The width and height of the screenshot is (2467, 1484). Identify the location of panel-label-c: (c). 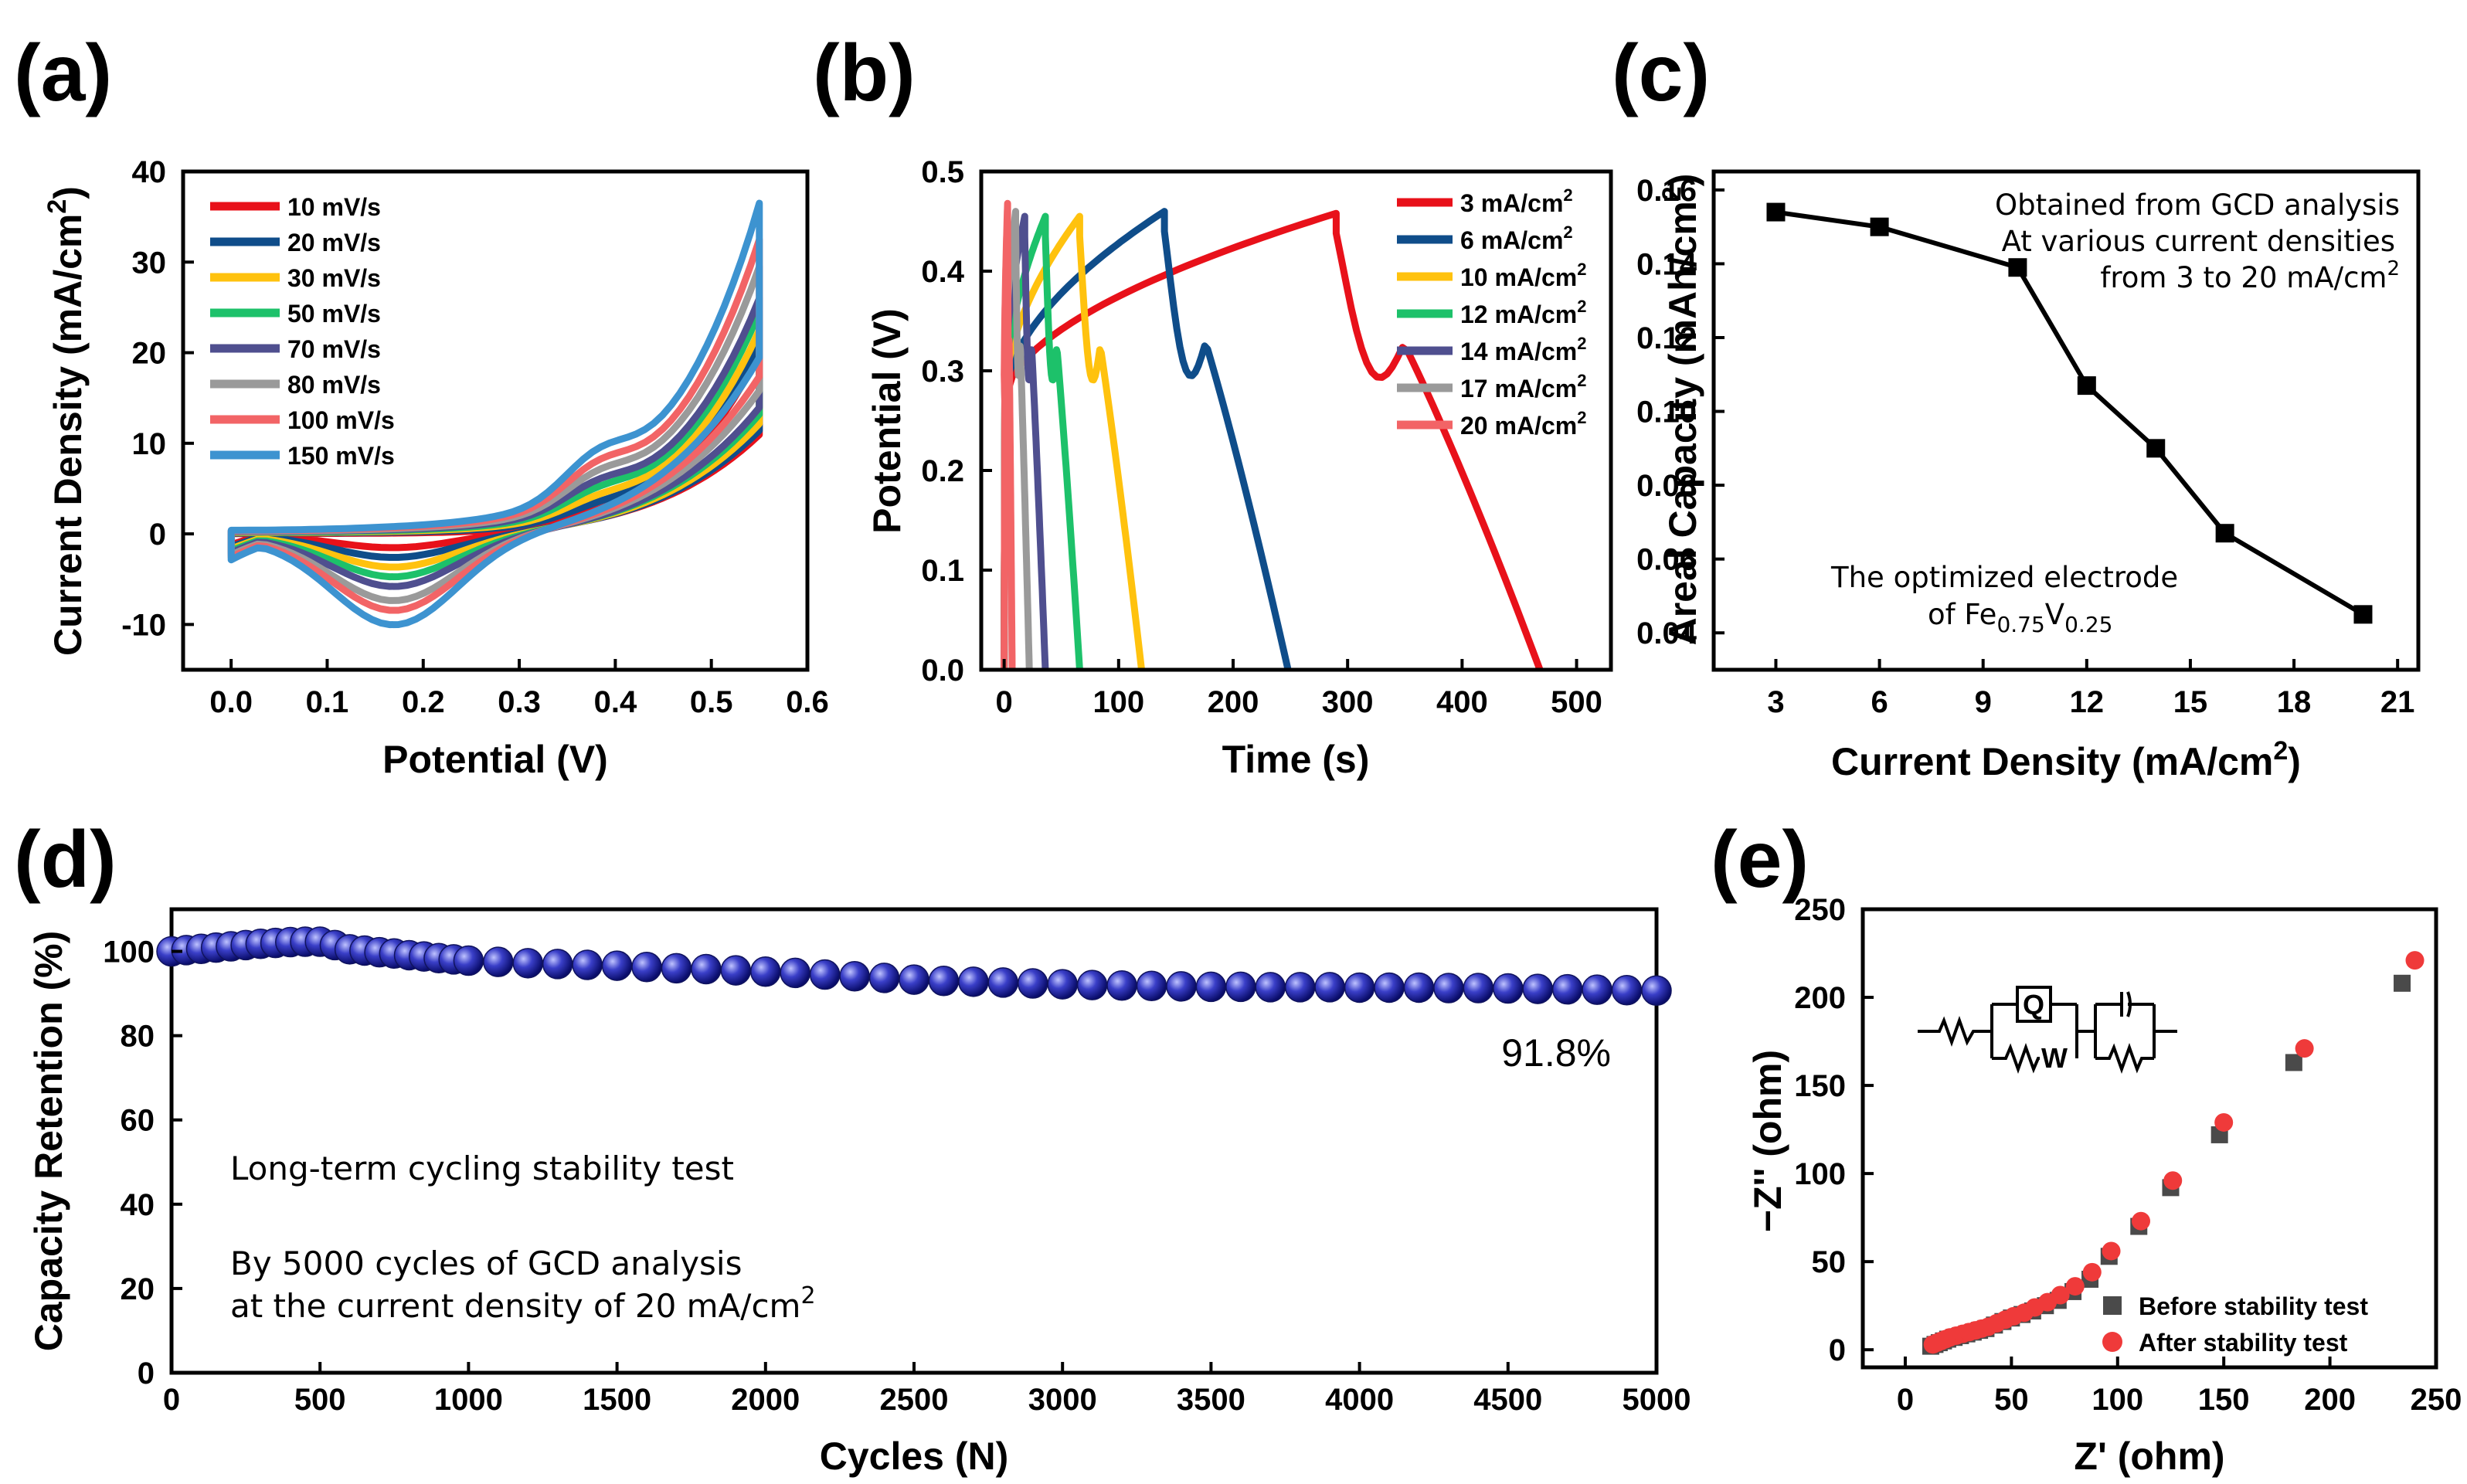
(1661, 73).